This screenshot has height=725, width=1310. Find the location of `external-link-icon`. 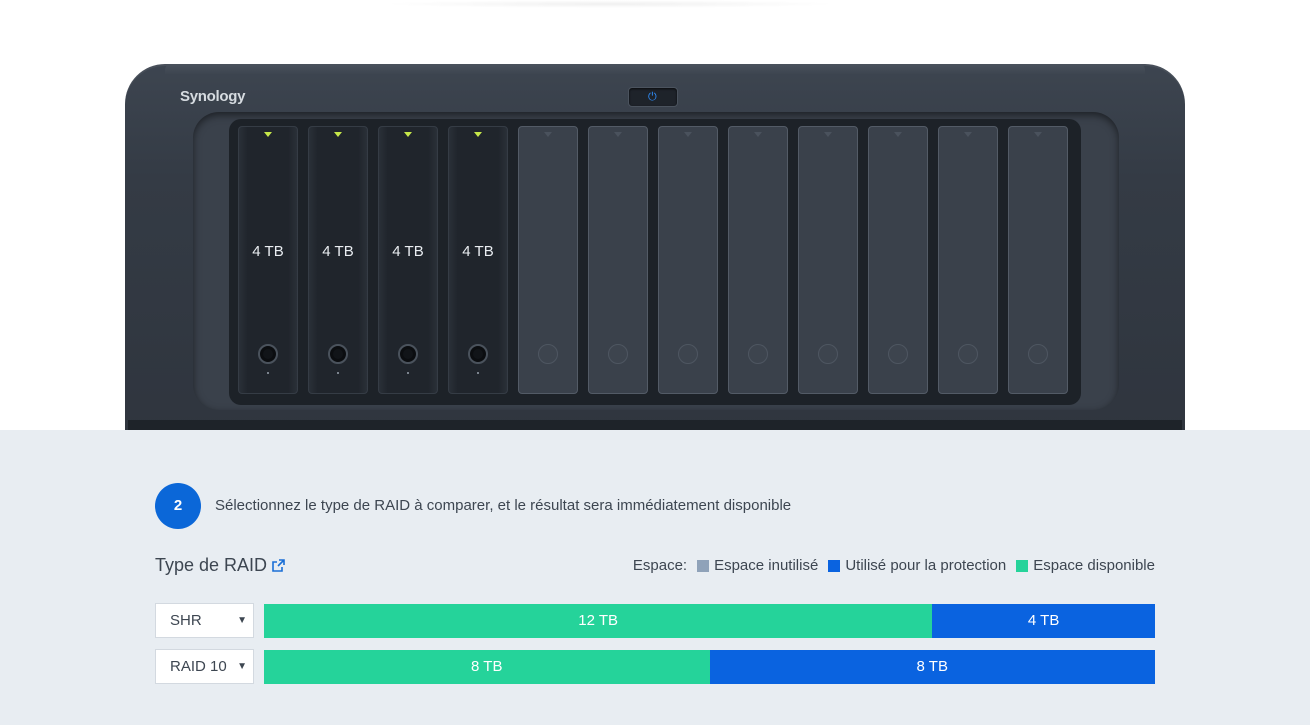

external-link-icon is located at coordinates (278, 566).